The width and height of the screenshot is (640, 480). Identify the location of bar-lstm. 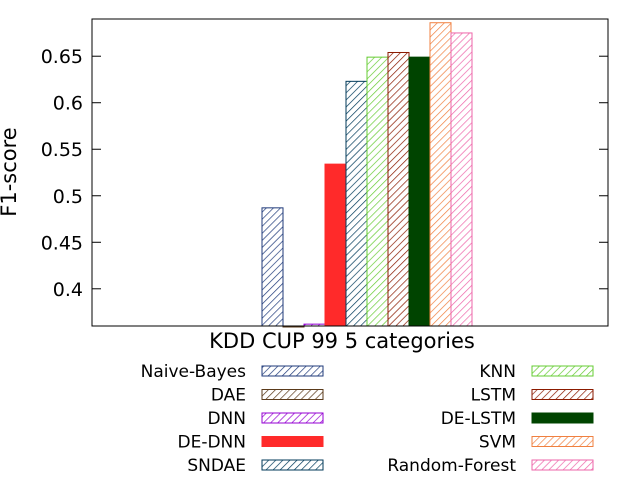
(398, 189).